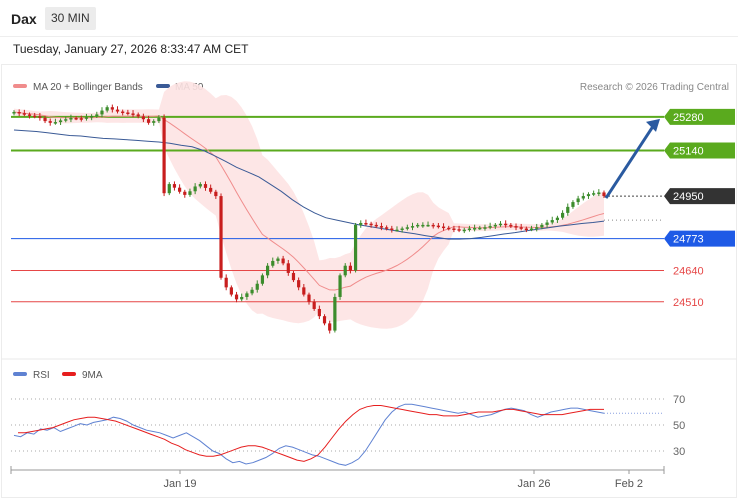  Describe the element at coordinates (131, 49) in the screenshot. I see `datetime-label: Tuesday, January 27, 2026 8:33:47 AM CET` at that location.